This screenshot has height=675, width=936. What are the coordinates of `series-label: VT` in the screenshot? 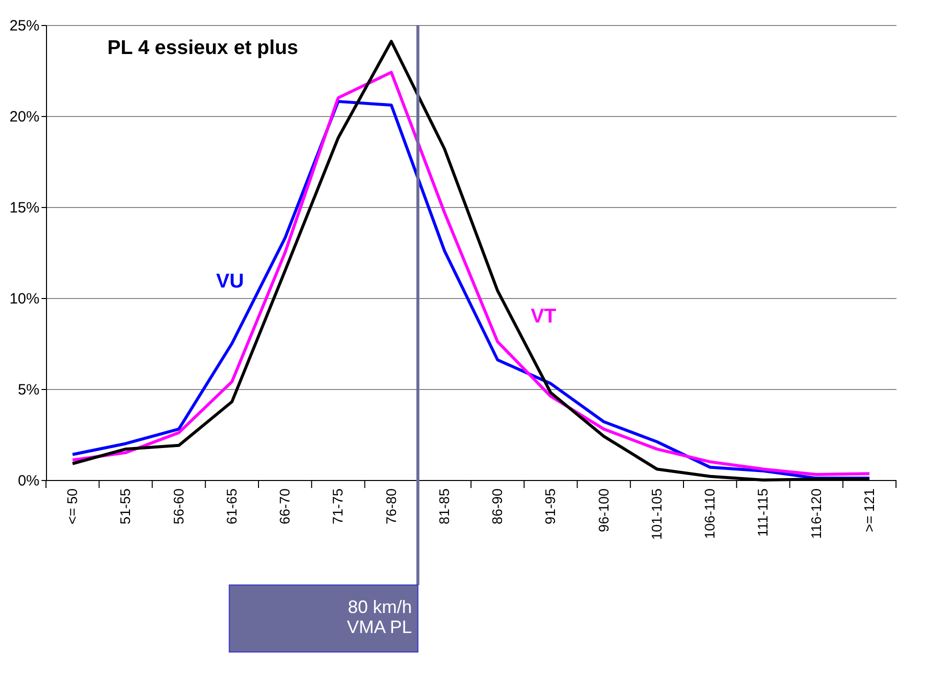 It's located at (543, 316).